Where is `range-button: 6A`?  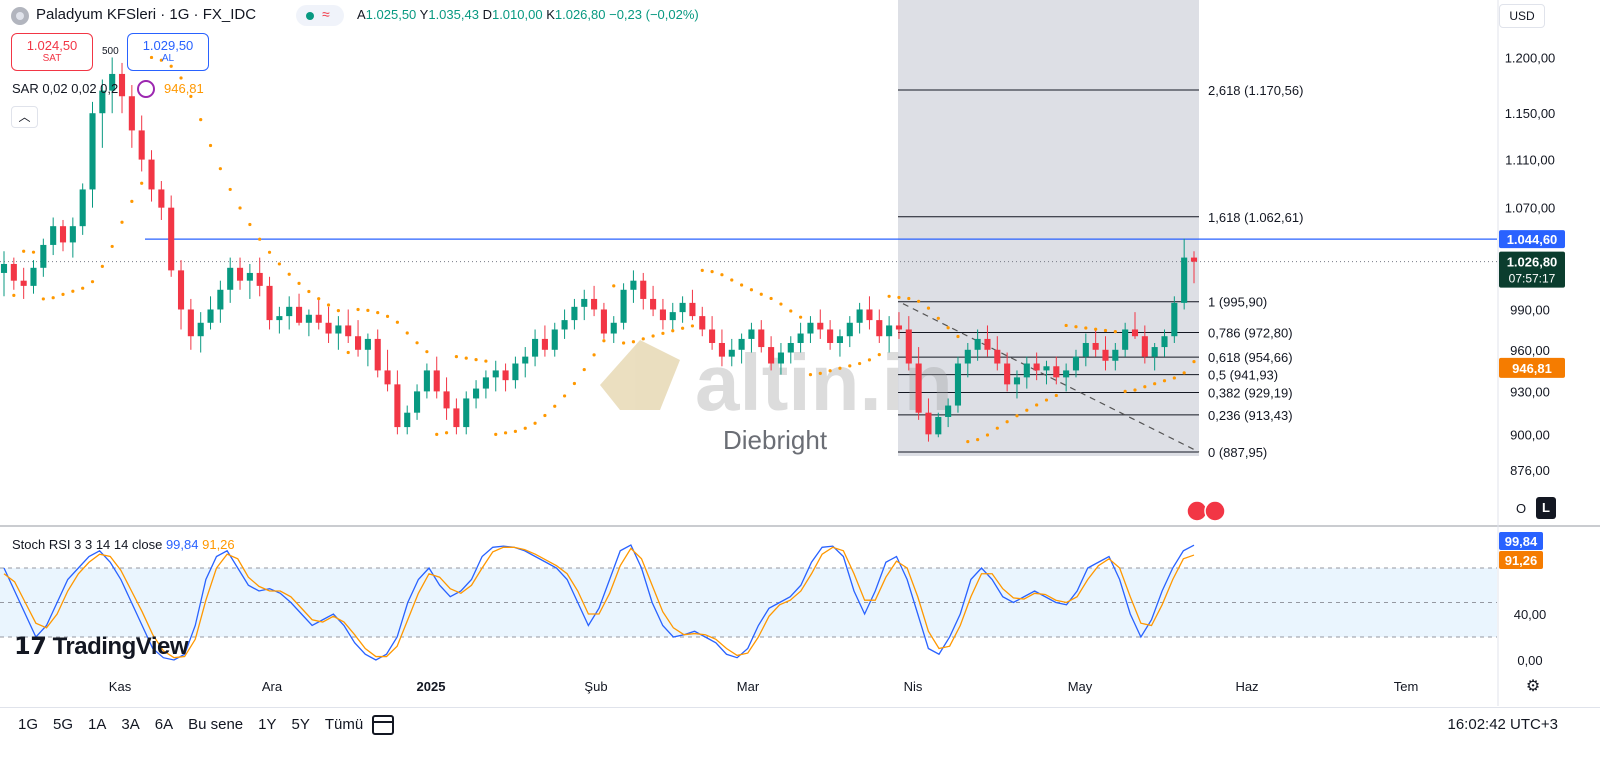 range-button: 6A is located at coordinates (164, 724).